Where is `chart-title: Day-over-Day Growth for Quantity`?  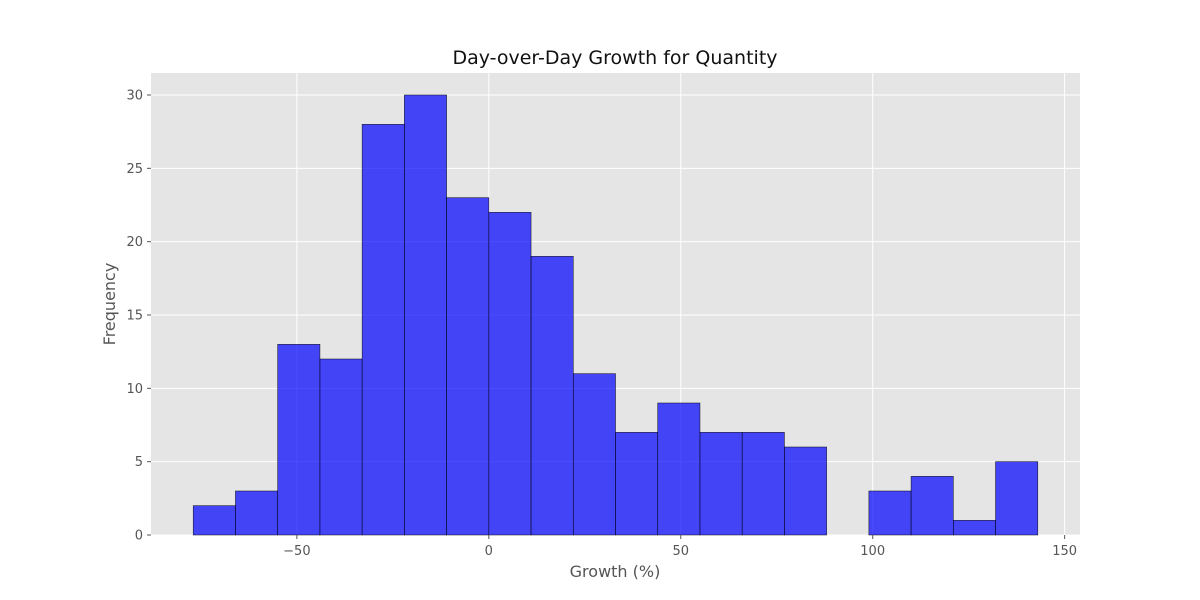 chart-title: Day-over-Day Growth for Quantity is located at coordinates (614, 58).